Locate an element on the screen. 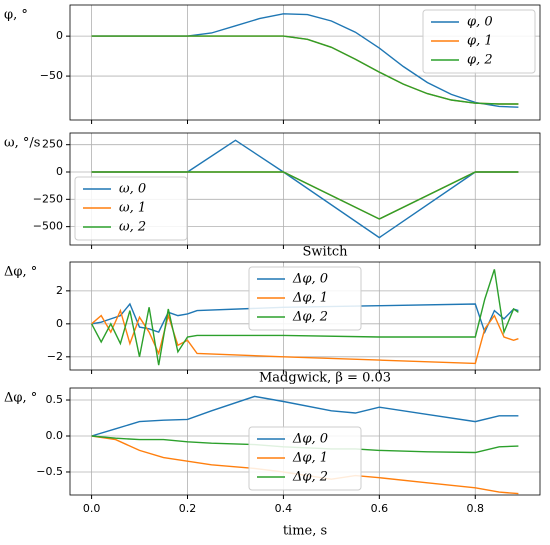 Image resolution: width=550 pixels, height=545 pixels. y-tick-label: −500 is located at coordinates (48, 226).